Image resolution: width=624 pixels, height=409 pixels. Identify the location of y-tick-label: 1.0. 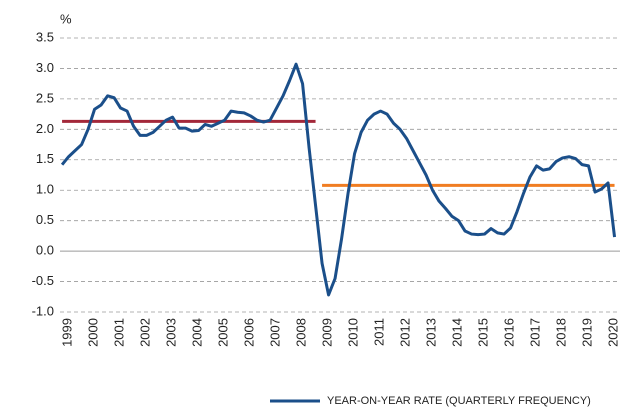
(45, 189).